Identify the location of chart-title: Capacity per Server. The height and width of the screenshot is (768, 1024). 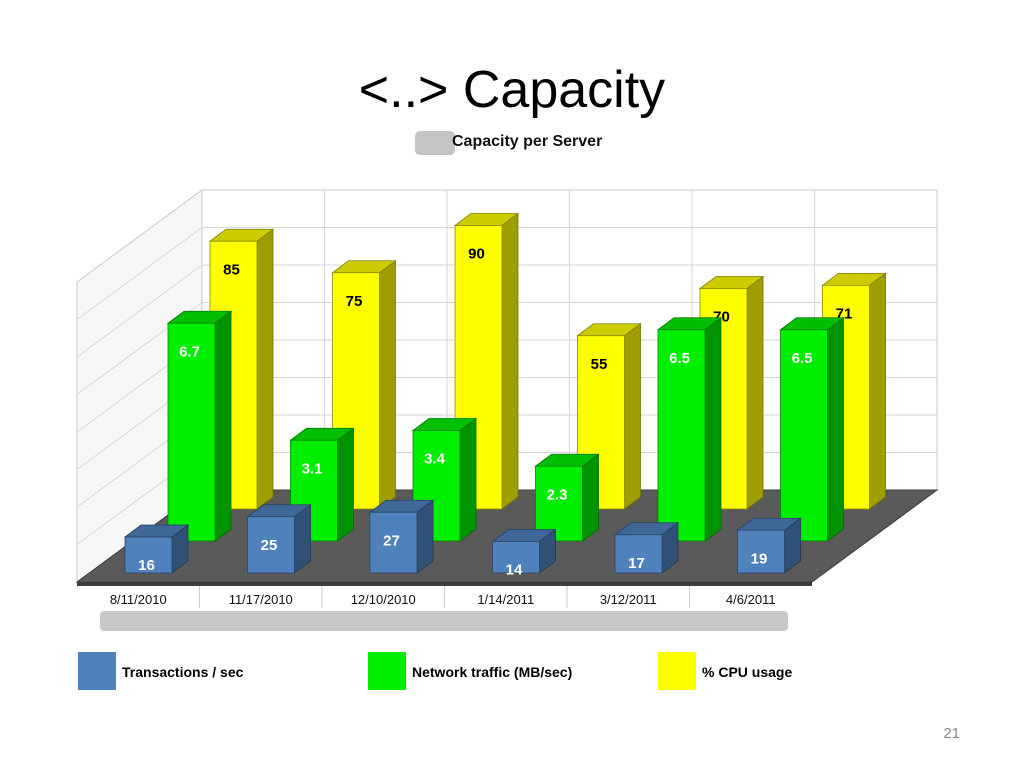
(527, 141).